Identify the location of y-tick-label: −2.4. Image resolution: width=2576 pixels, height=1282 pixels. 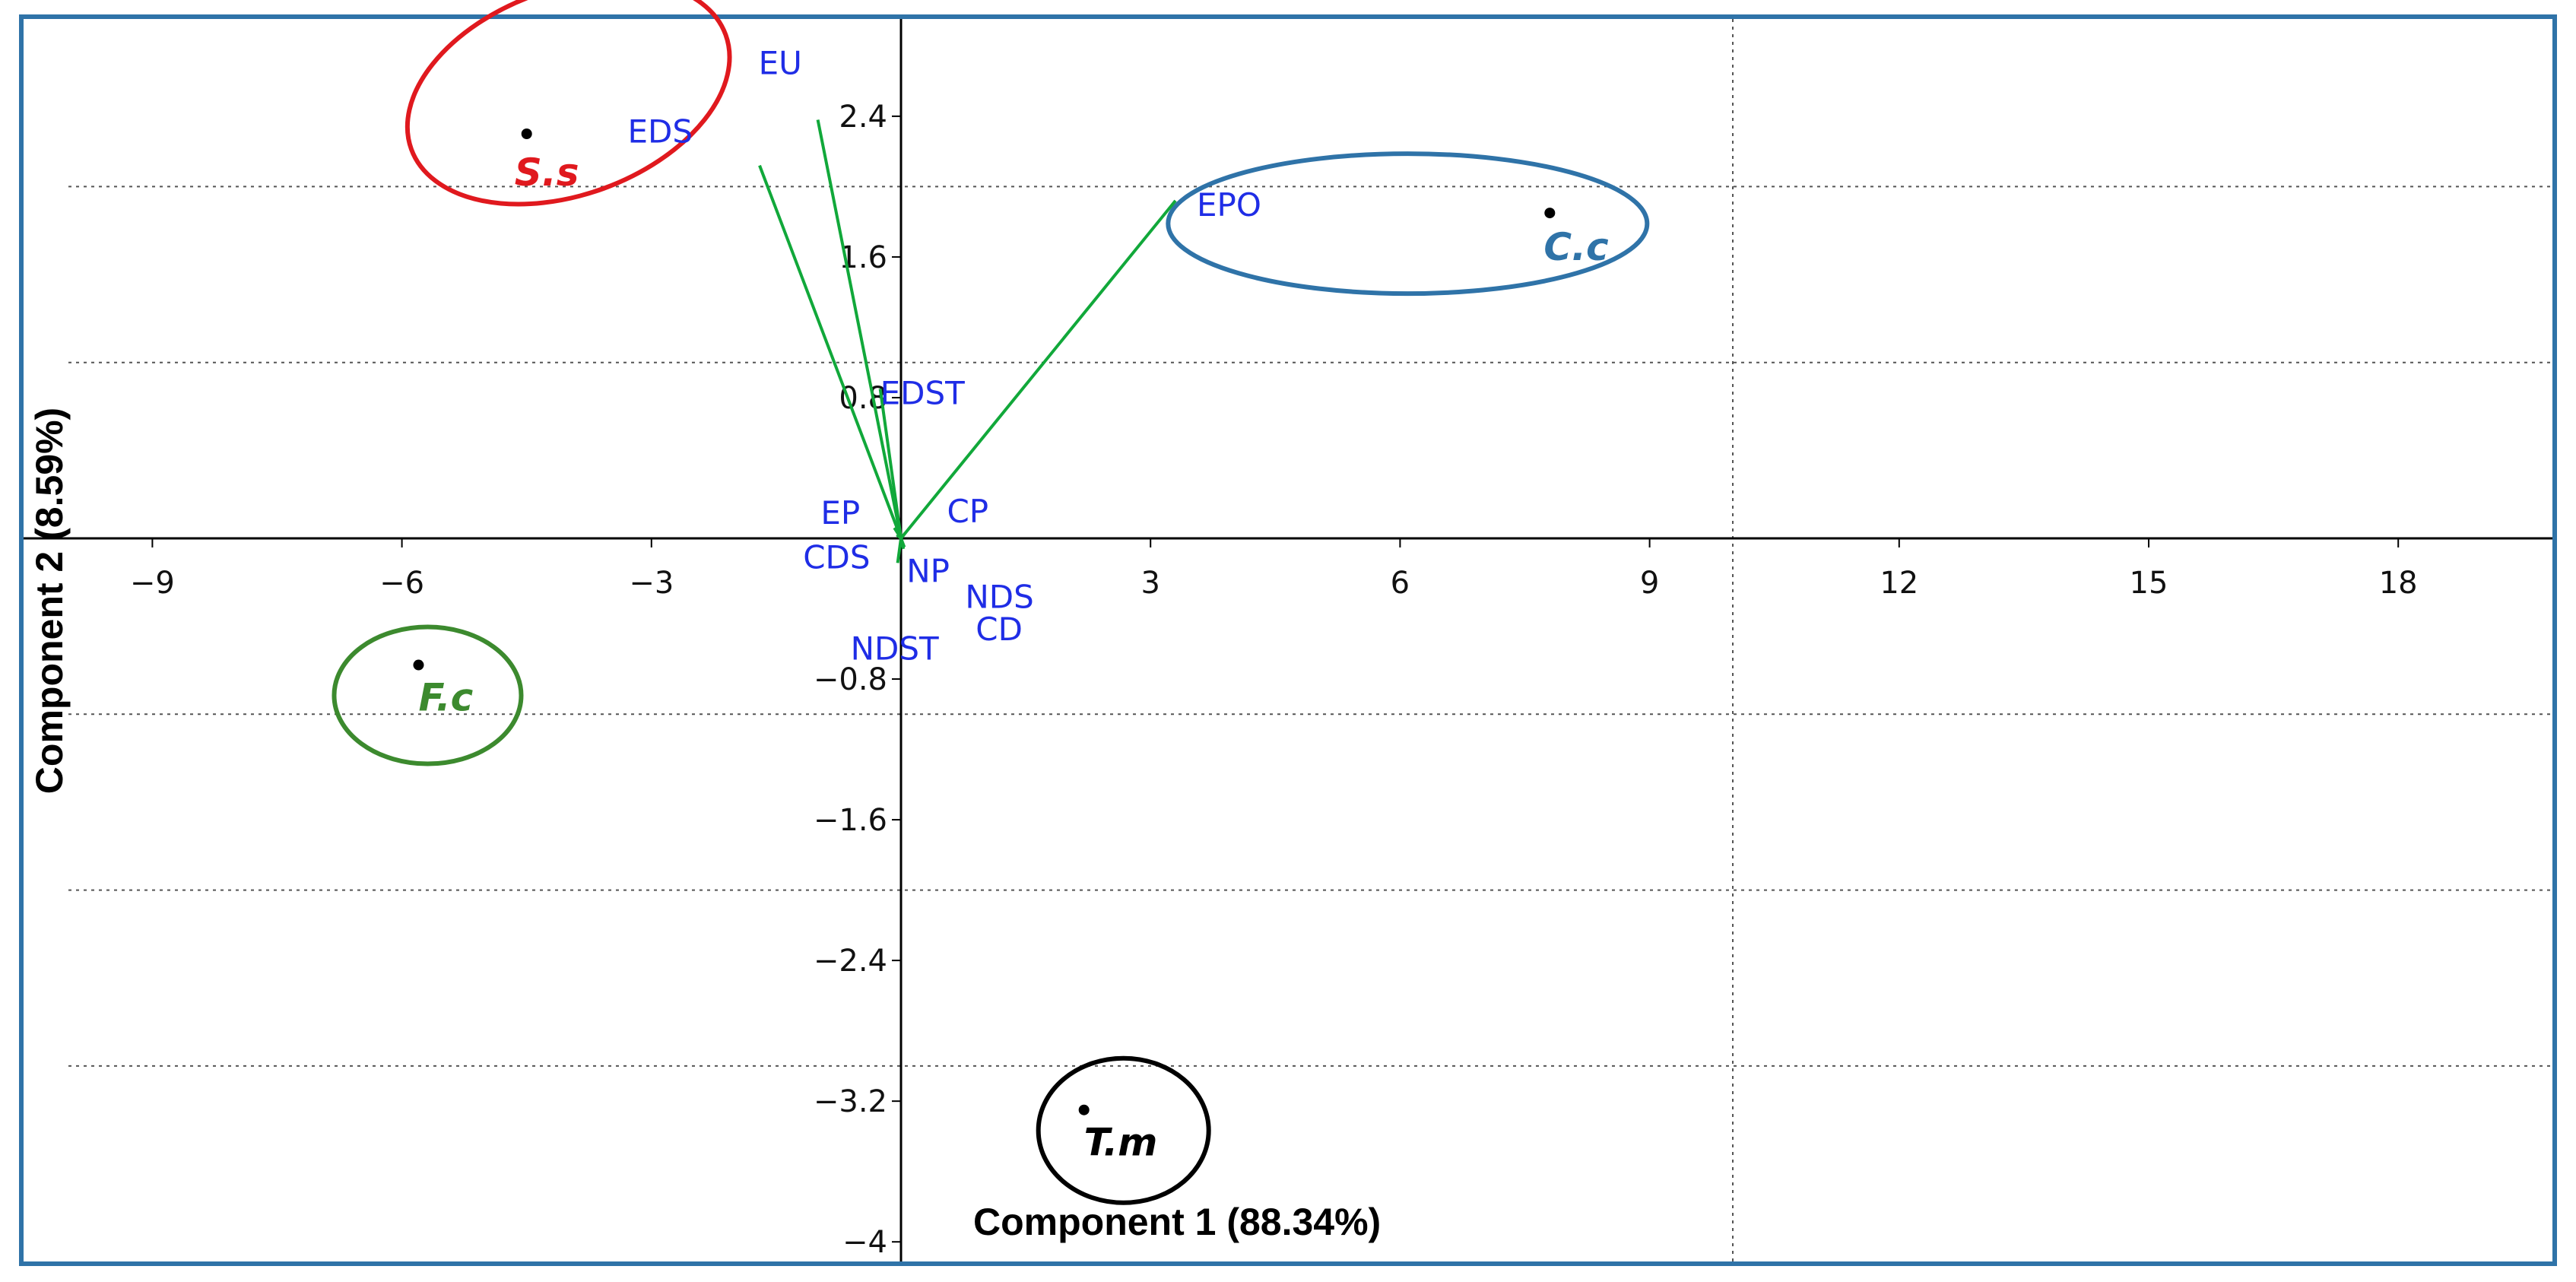
(851, 961).